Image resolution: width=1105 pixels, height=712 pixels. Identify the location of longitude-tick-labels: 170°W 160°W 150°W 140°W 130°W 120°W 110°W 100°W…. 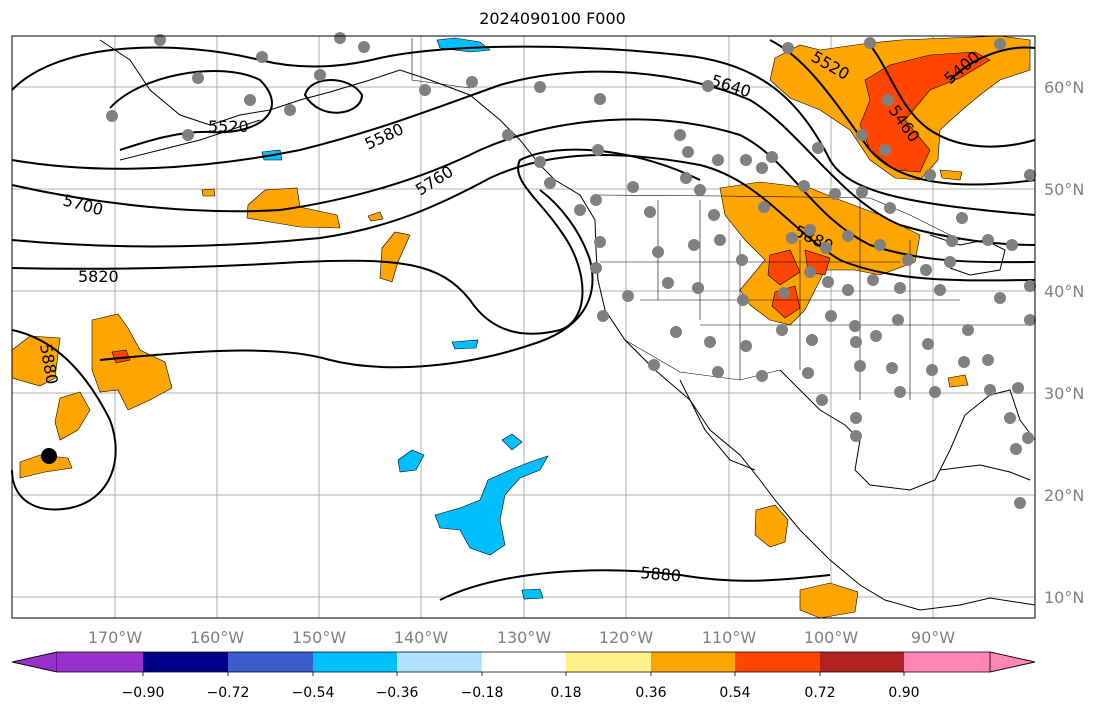
(521, 637).